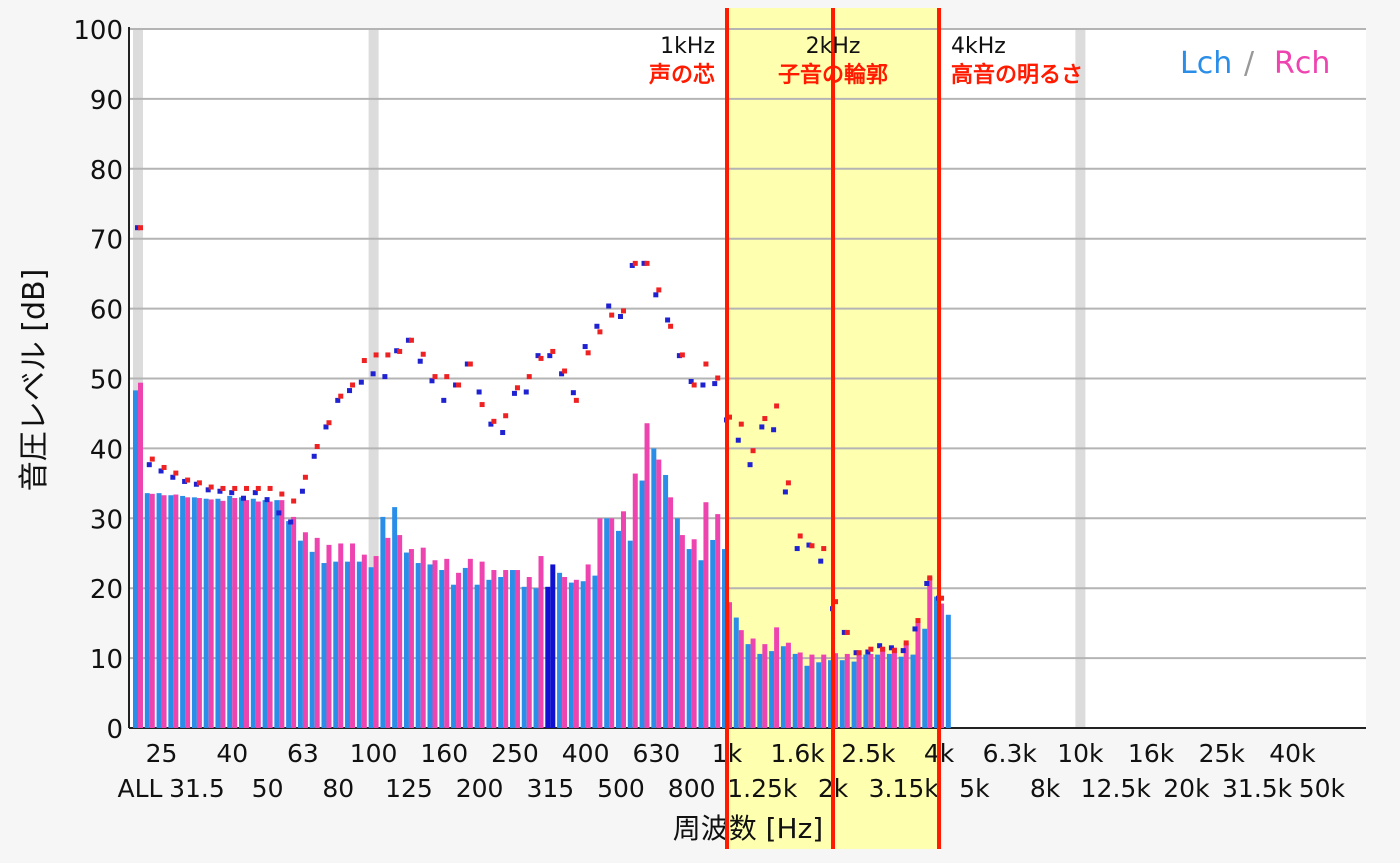 This screenshot has width=1400, height=863. What do you see at coordinates (833, 46) in the screenshot?
I see `marker-freq-label: 2kHz` at bounding box center [833, 46].